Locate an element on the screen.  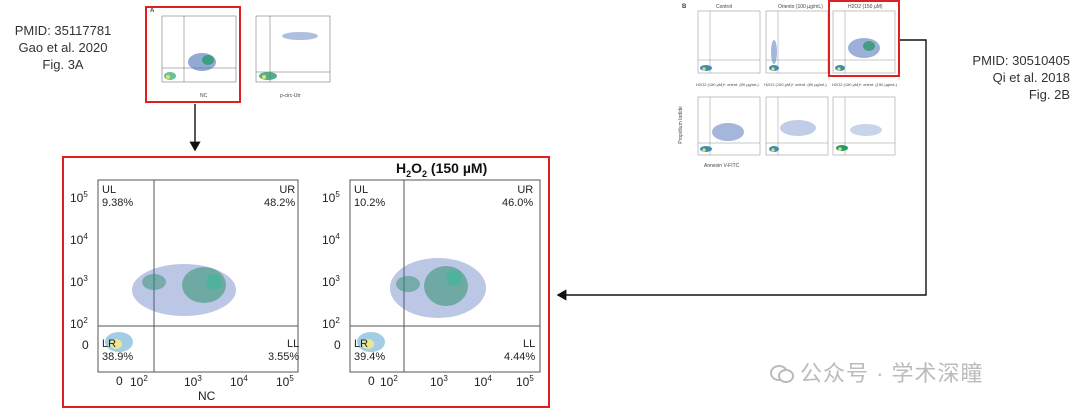
right-thumb-subtitle-2: H2O2 (150 µM)+ orient. (80 µg/mL) is located at coordinates (795, 84).